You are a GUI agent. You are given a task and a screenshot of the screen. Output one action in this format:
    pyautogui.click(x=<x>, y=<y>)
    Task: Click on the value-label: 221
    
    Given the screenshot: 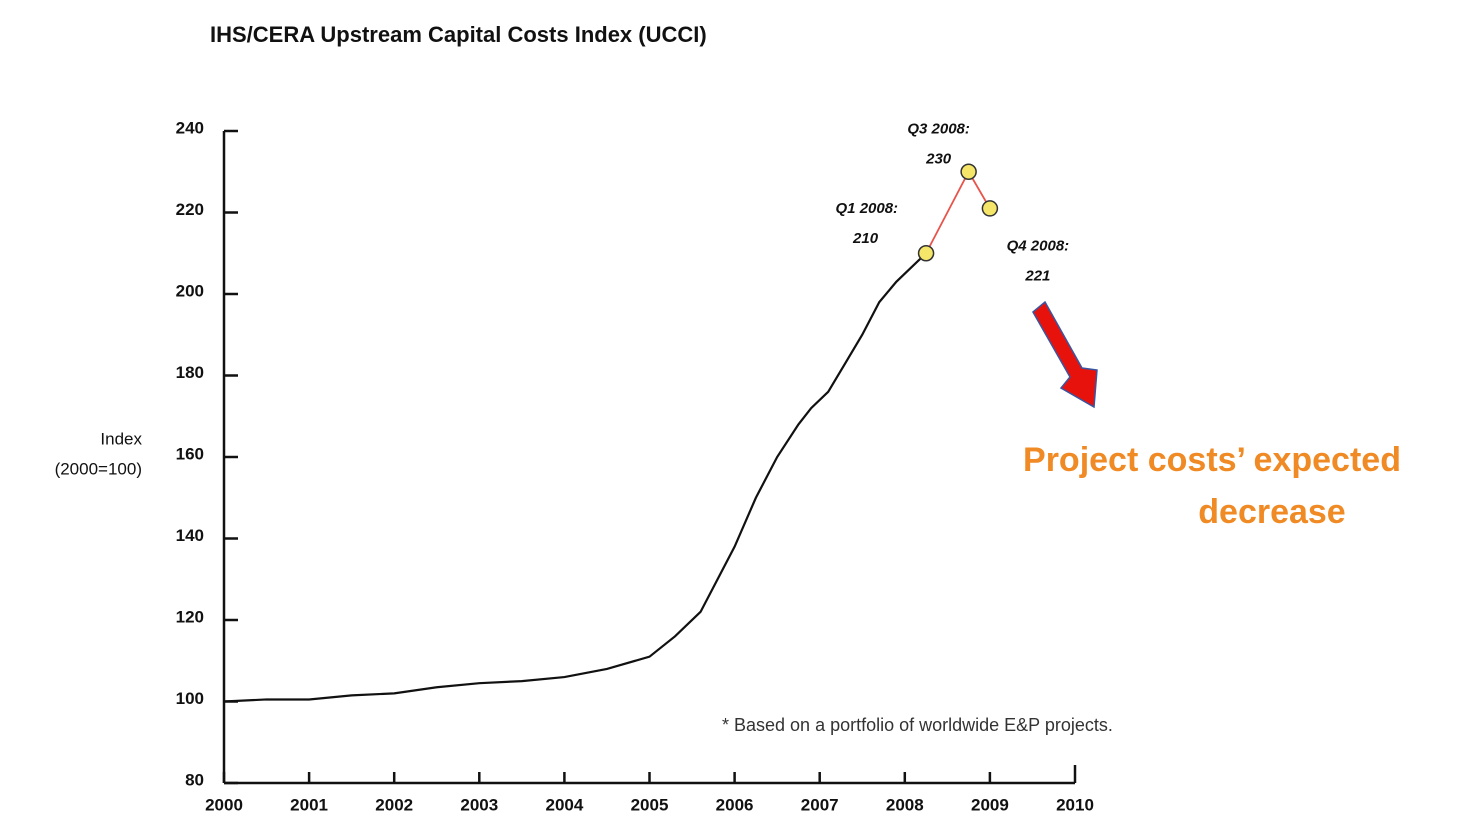 What is the action you would take?
    pyautogui.click(x=1037, y=275)
    